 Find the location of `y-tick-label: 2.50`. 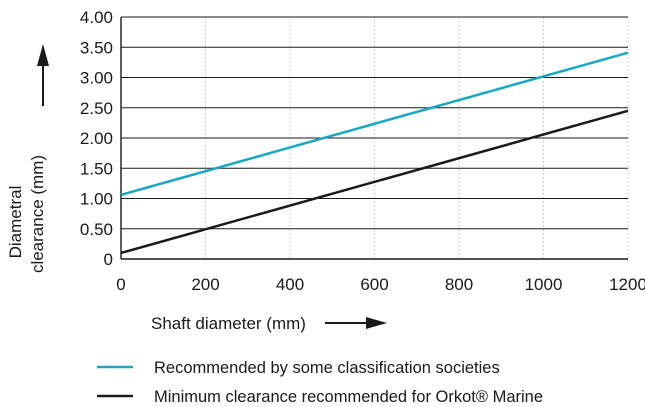

y-tick-label: 2.50 is located at coordinates (96, 108).